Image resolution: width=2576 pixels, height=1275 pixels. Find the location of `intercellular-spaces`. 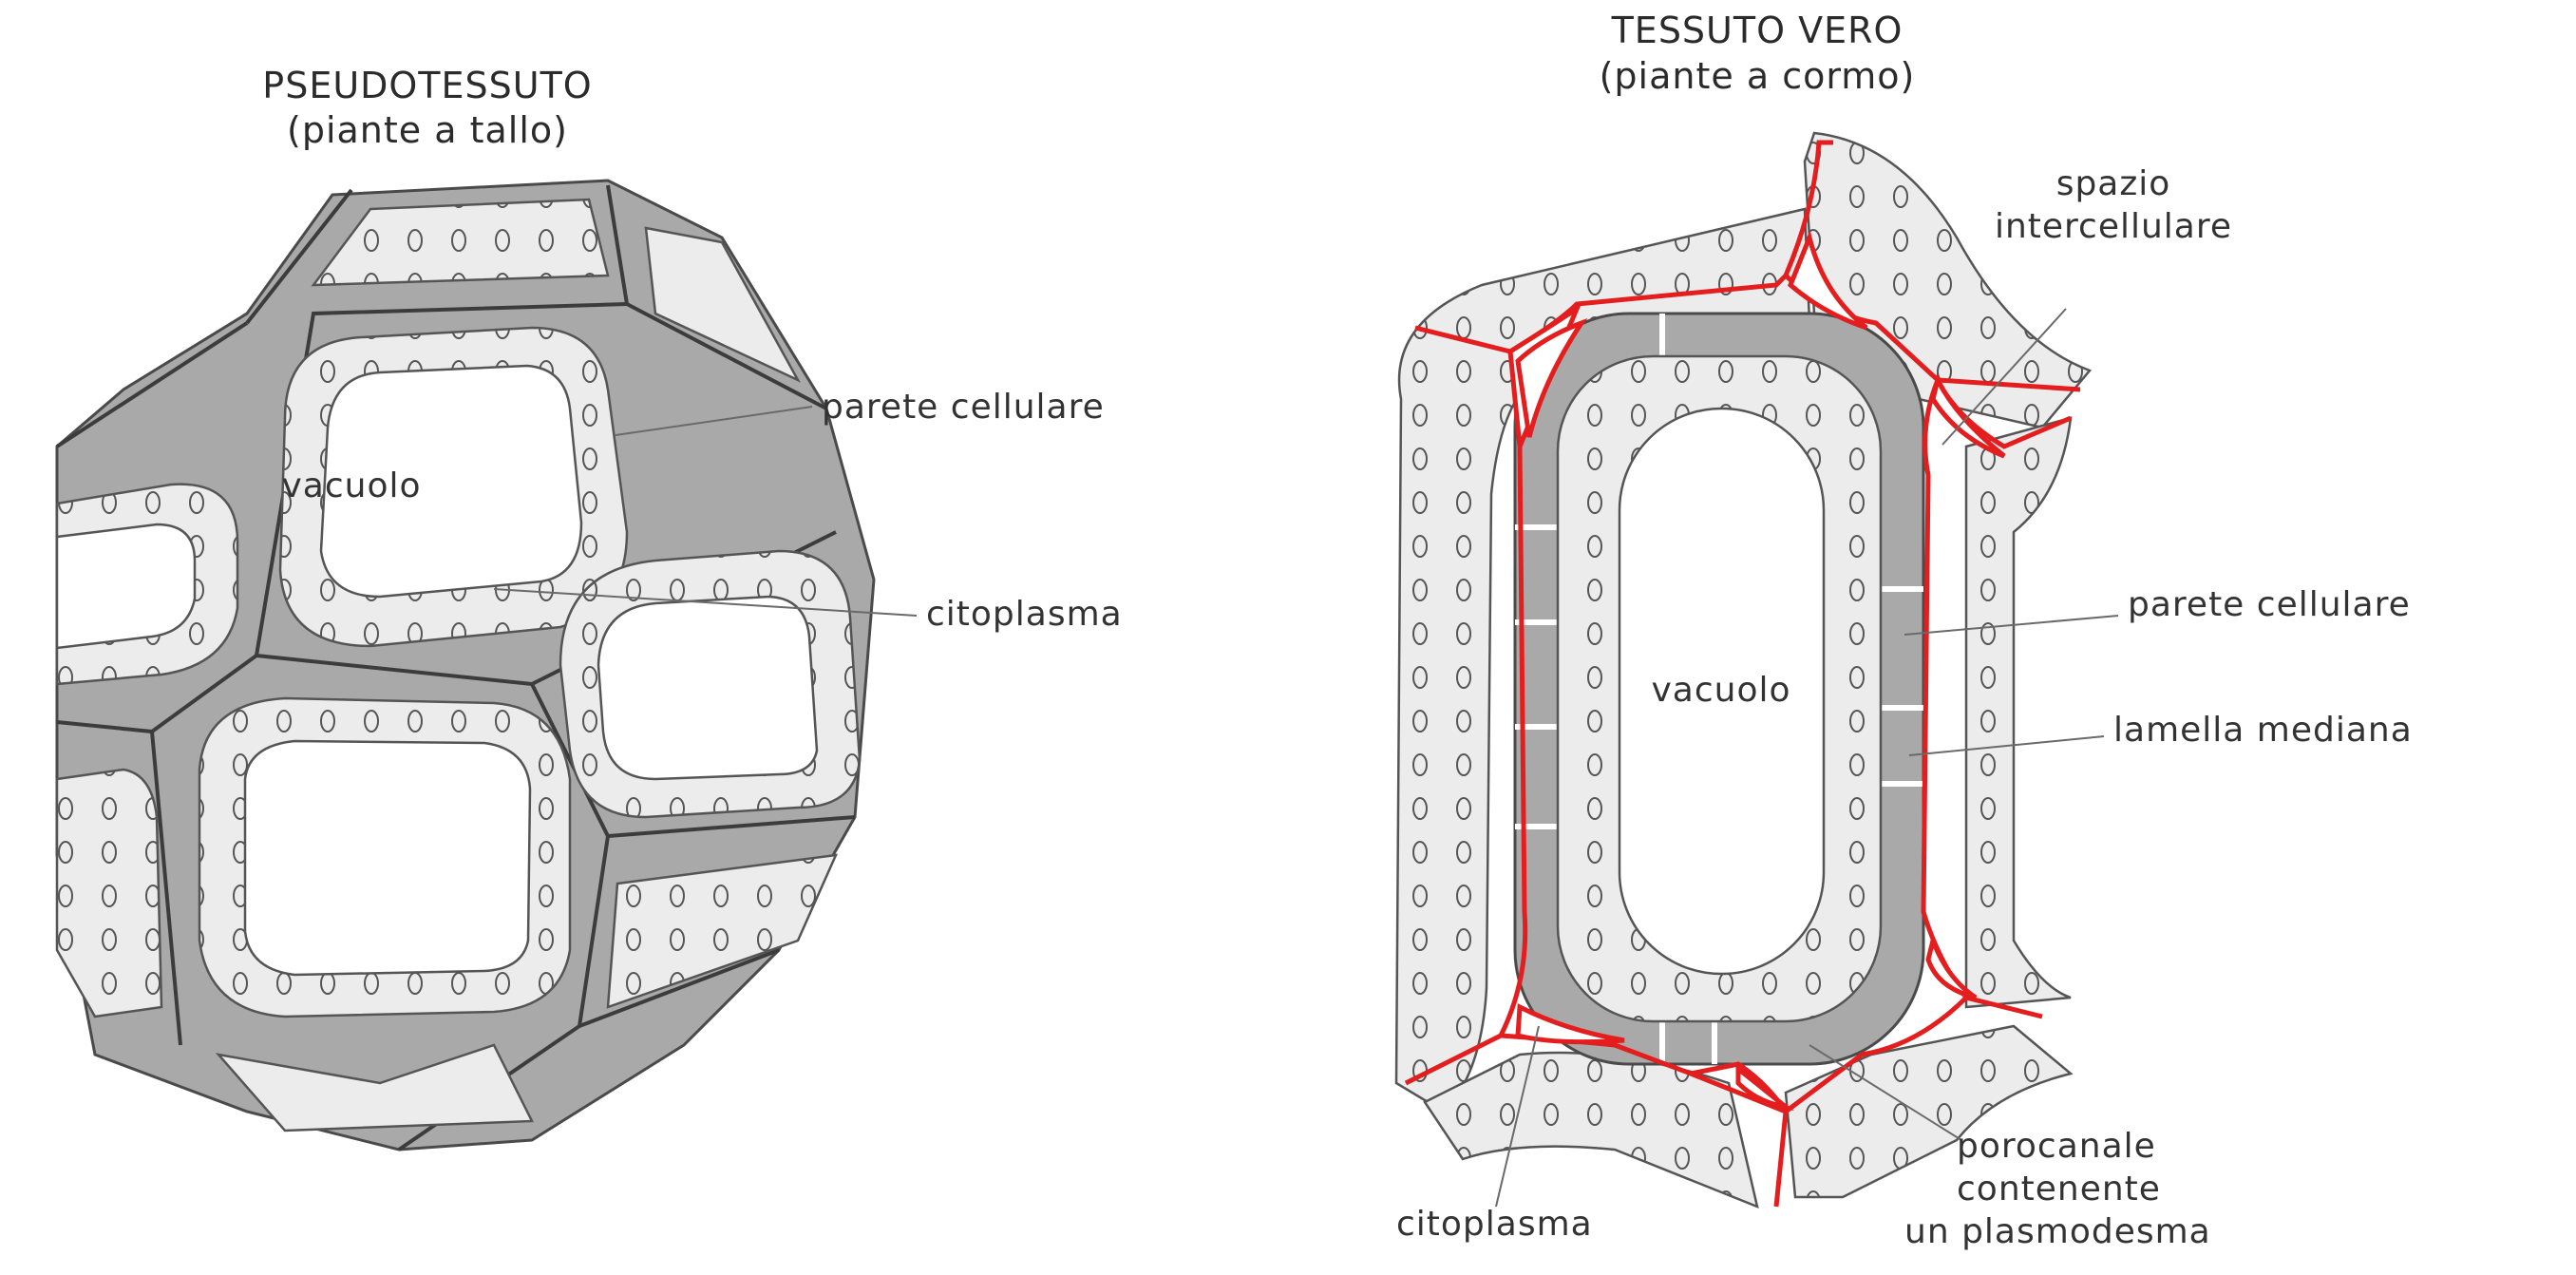

intercellular-spaces is located at coordinates (1760, 670).